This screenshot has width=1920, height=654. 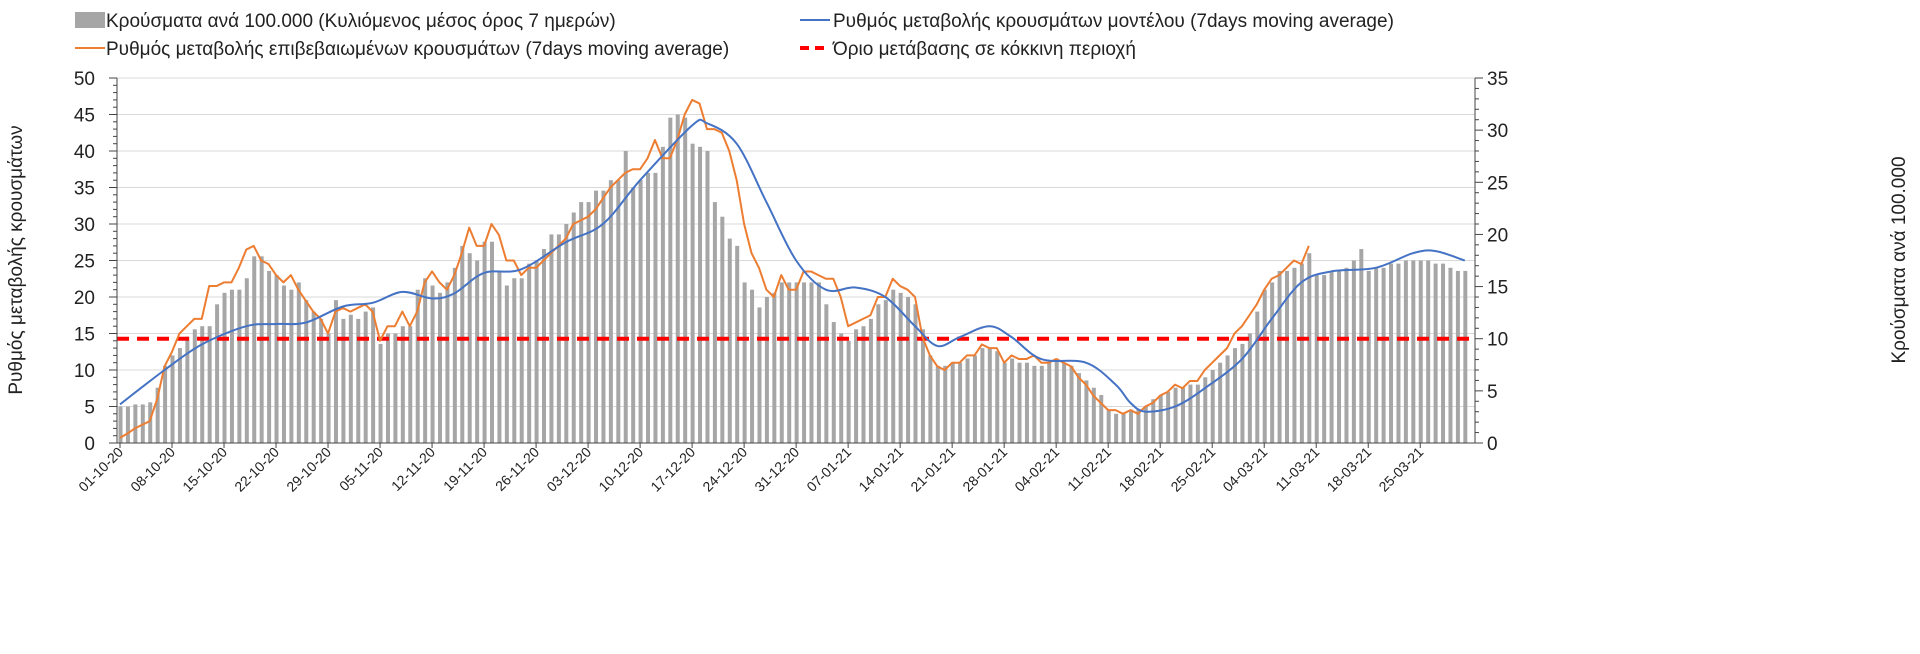 I want to click on x-tick-label: 12-11-20, so click(x=413, y=469).